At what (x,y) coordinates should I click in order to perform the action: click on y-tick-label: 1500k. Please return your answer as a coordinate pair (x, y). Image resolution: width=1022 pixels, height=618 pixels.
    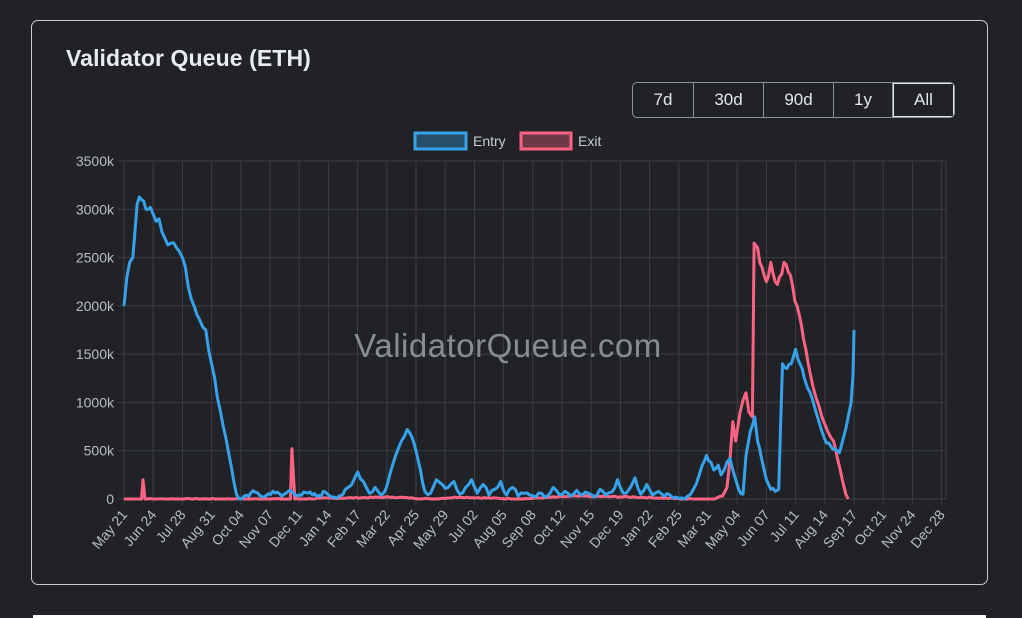
    Looking at the image, I should click on (95, 354).